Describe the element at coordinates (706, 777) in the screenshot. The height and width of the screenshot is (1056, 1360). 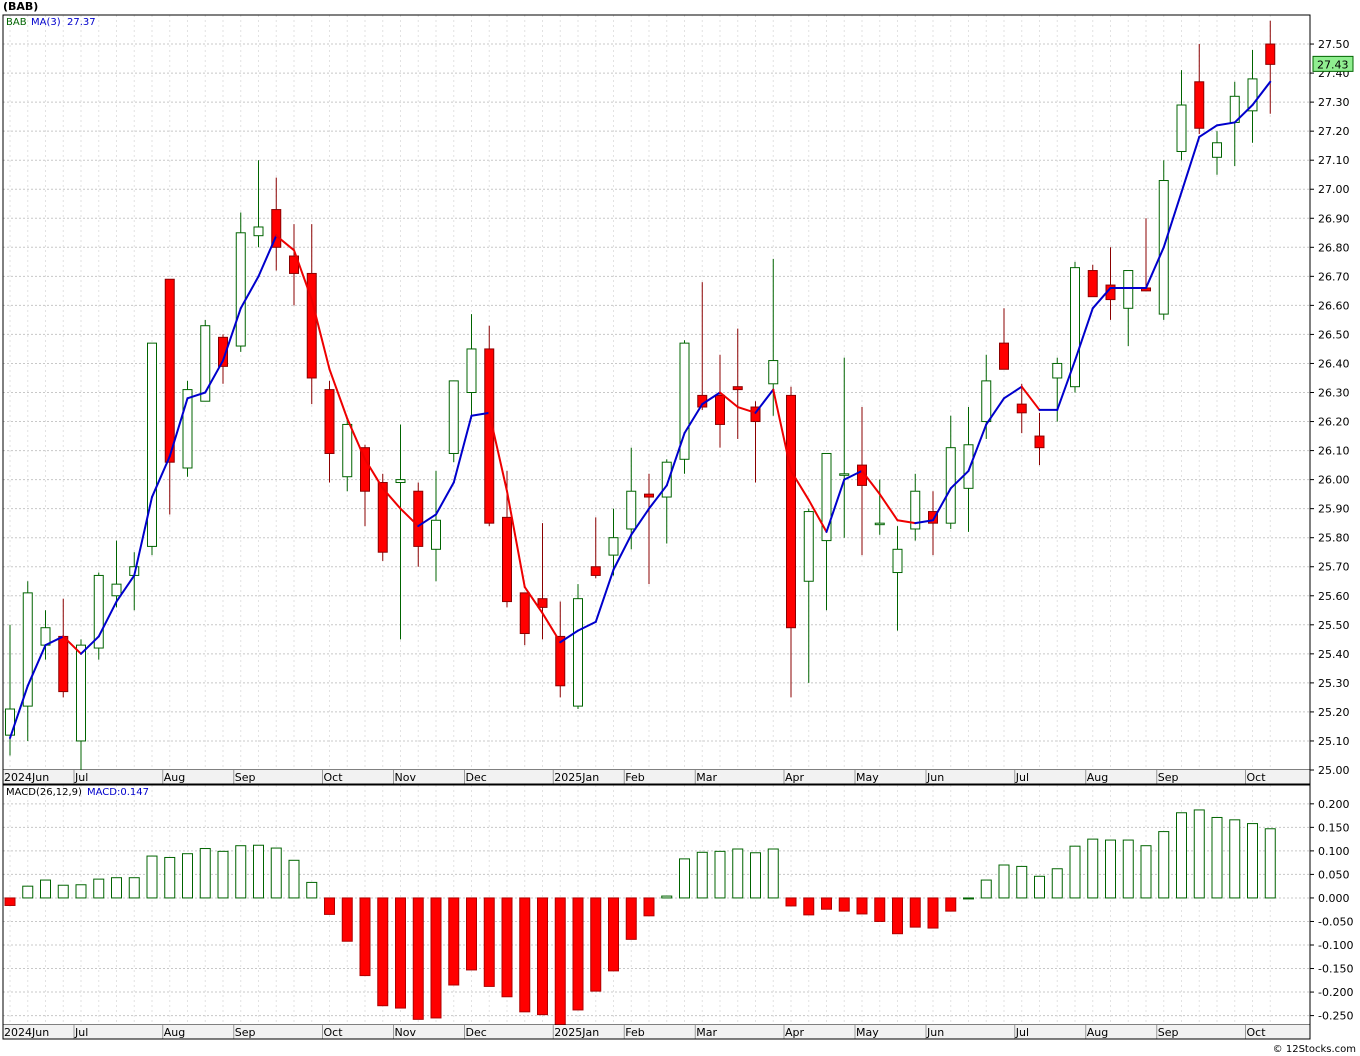
I see `price-month-label: Mar` at that location.